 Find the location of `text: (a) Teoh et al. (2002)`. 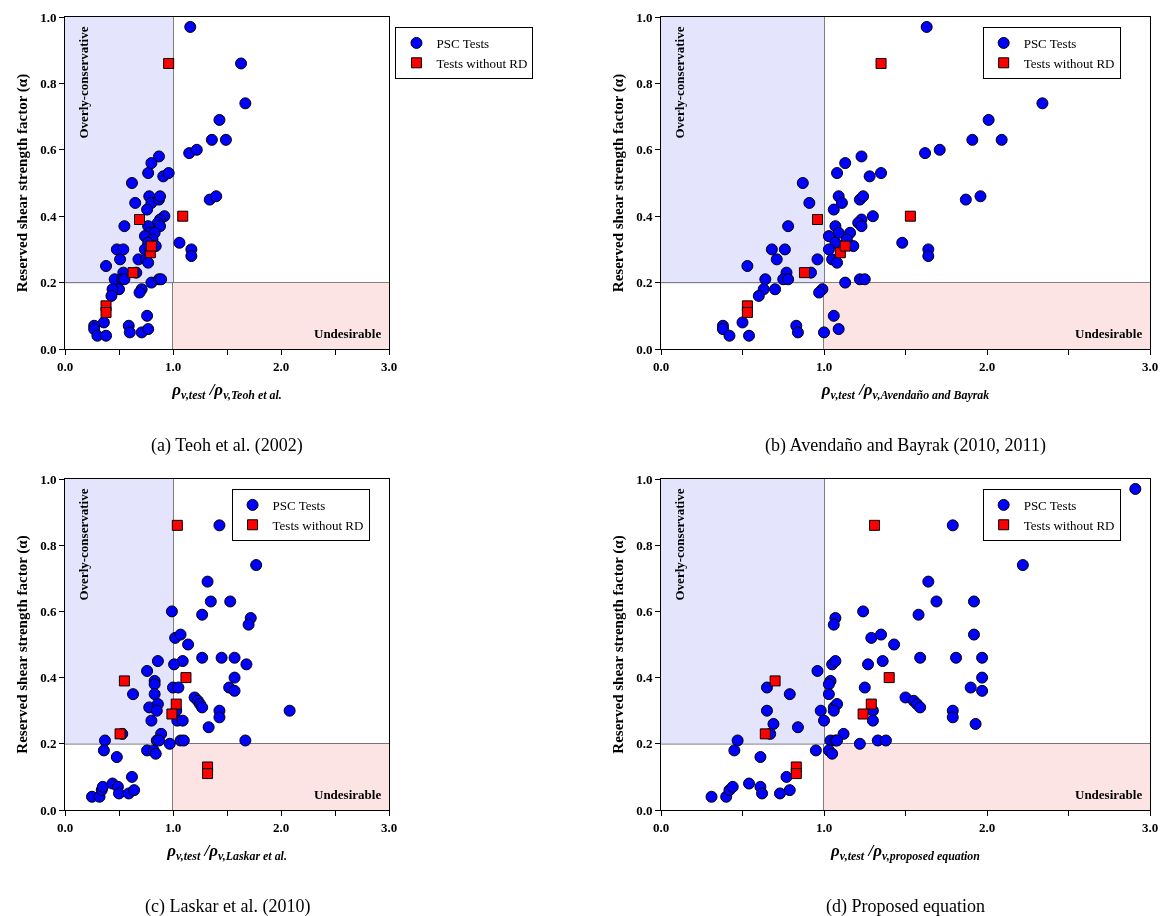

text: (a) Teoh et al. (2002) is located at coordinates (227, 445).